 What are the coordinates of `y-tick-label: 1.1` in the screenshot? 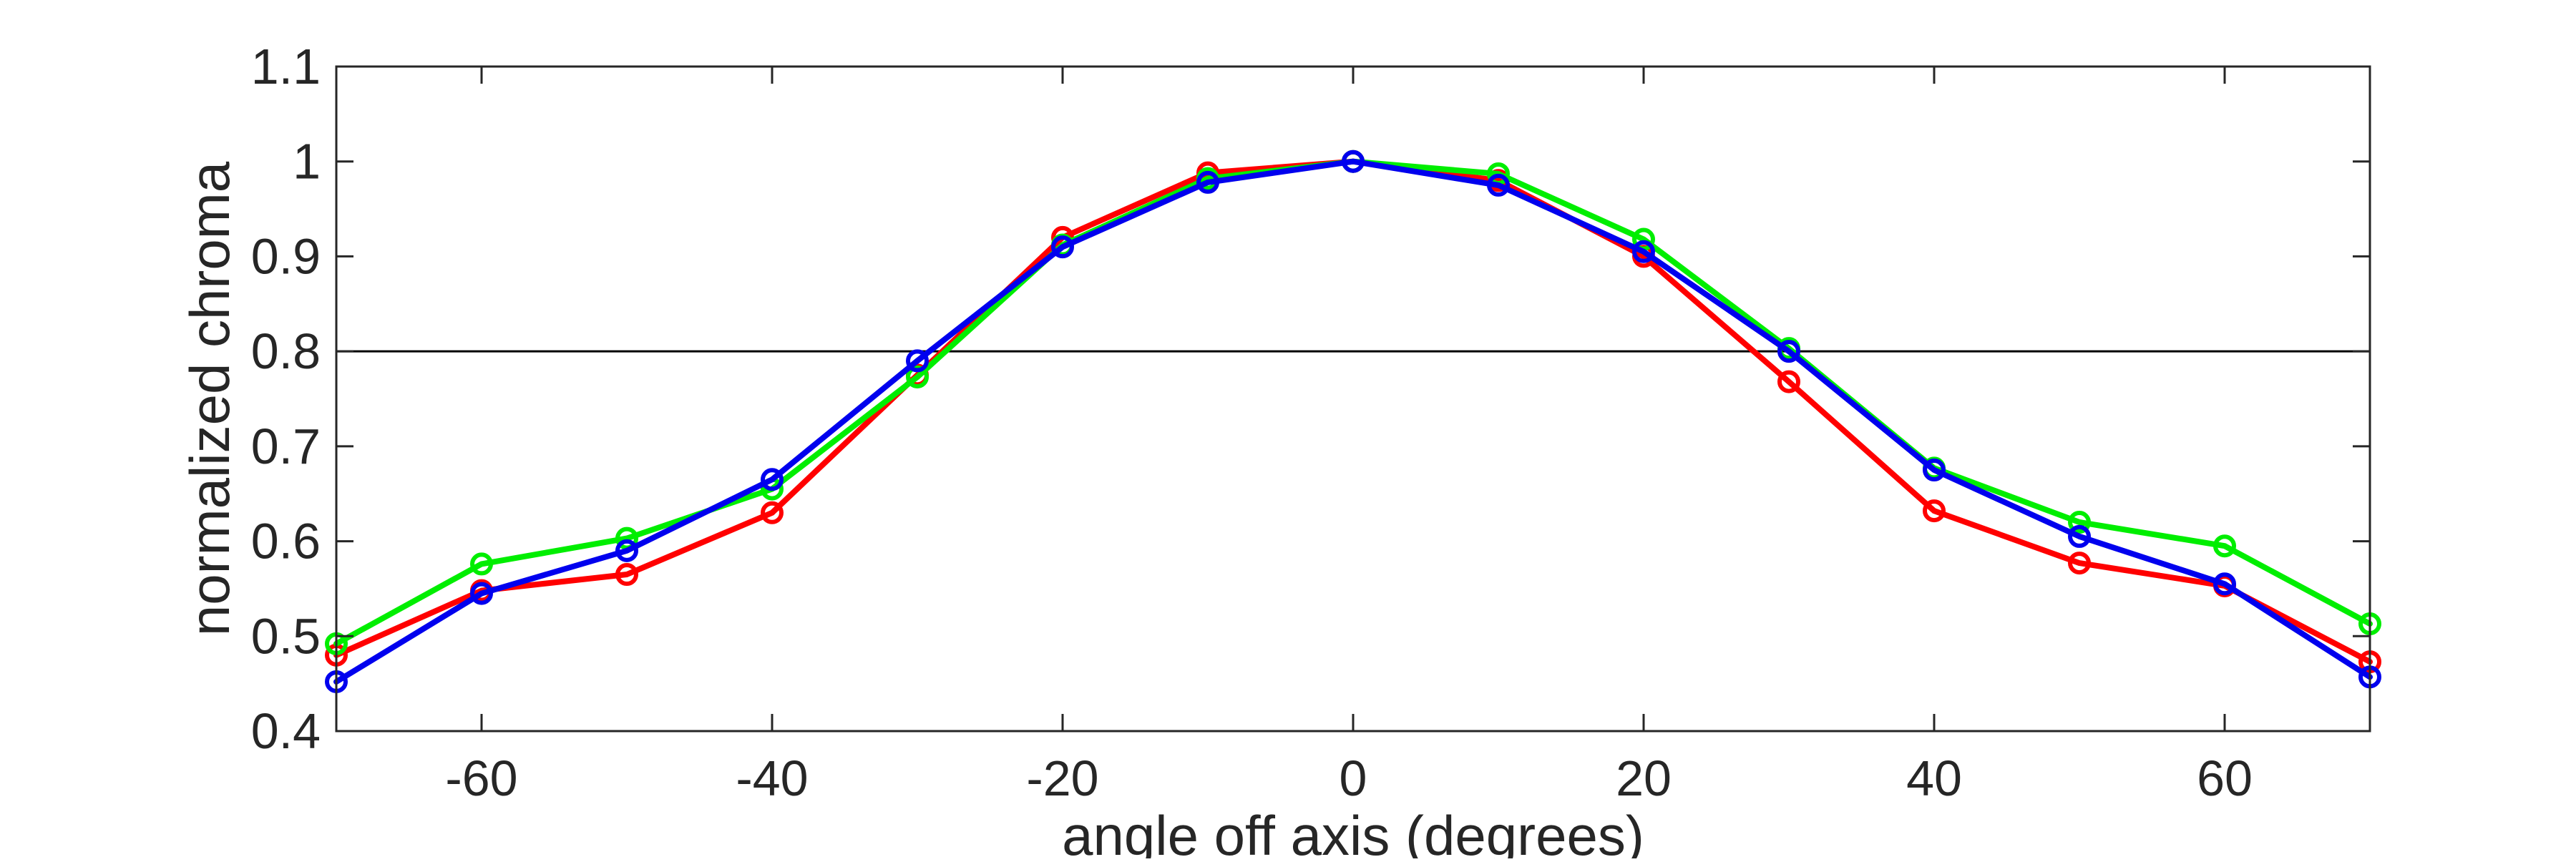 It's located at (286, 66).